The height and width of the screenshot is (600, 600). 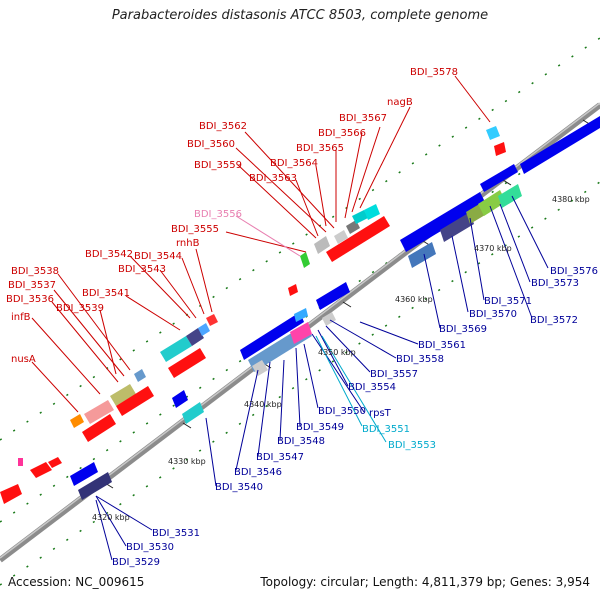 What do you see at coordinates (294, 163) in the screenshot?
I see `gene-label: BDI_3564` at bounding box center [294, 163].